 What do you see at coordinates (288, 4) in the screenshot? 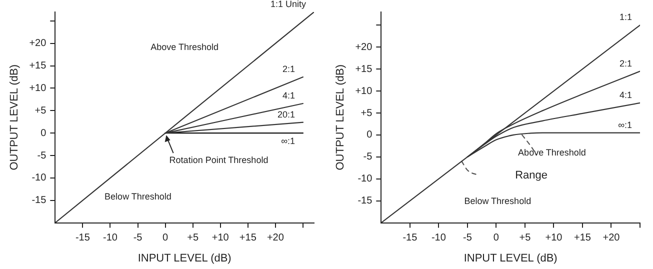
I see `series-label: 1:1 Unity` at bounding box center [288, 4].